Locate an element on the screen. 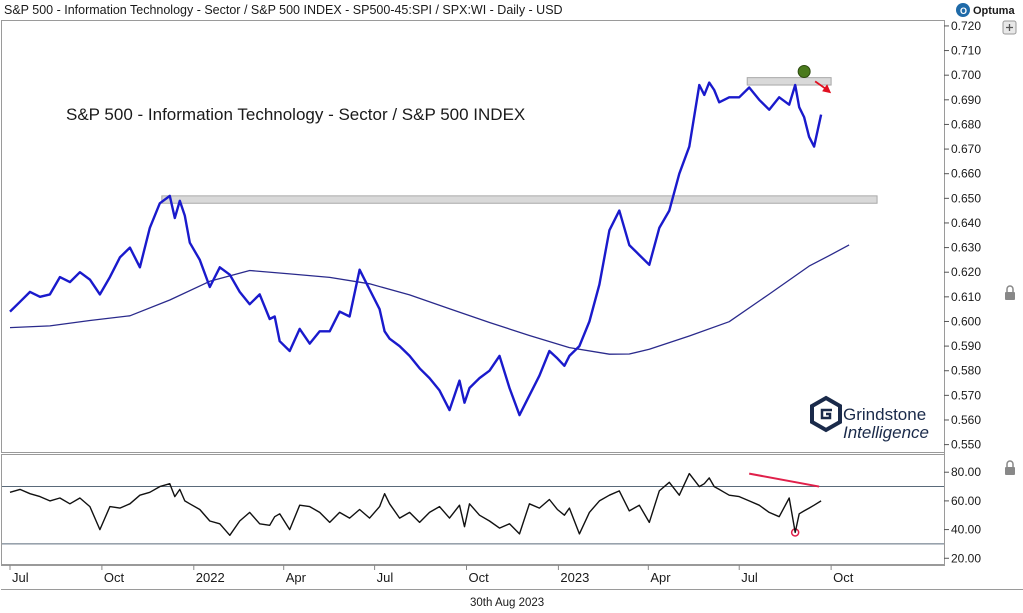  price-tick-label: 0.670 is located at coordinates (966, 149).